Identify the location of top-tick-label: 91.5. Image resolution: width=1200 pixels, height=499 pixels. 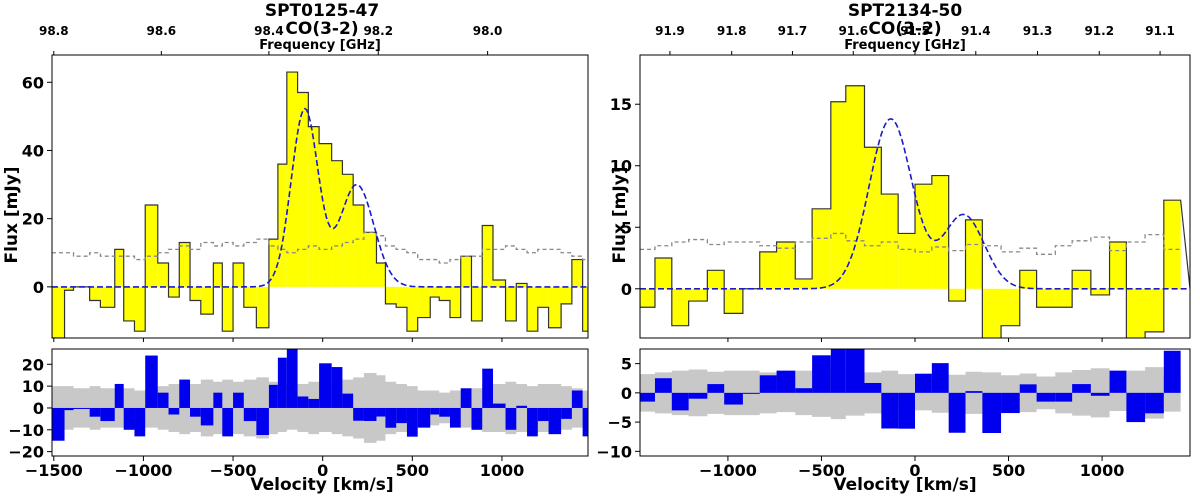
(915, 31).